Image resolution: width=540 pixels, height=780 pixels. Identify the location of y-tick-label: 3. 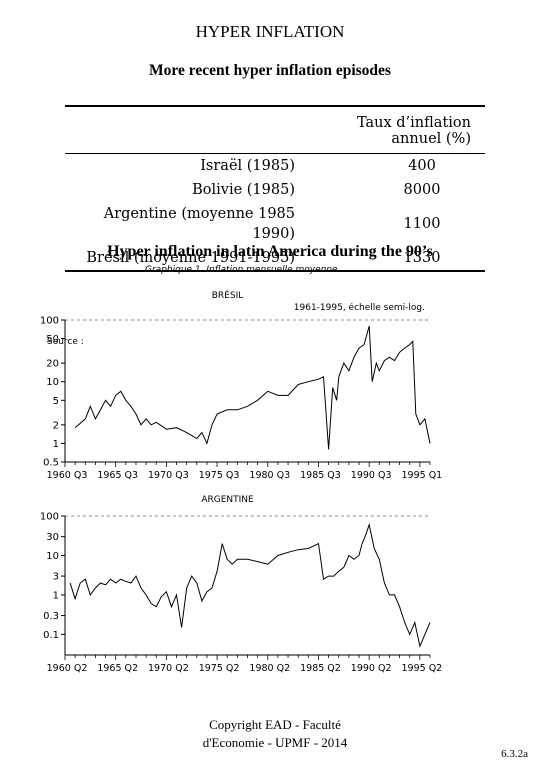
(56, 577).